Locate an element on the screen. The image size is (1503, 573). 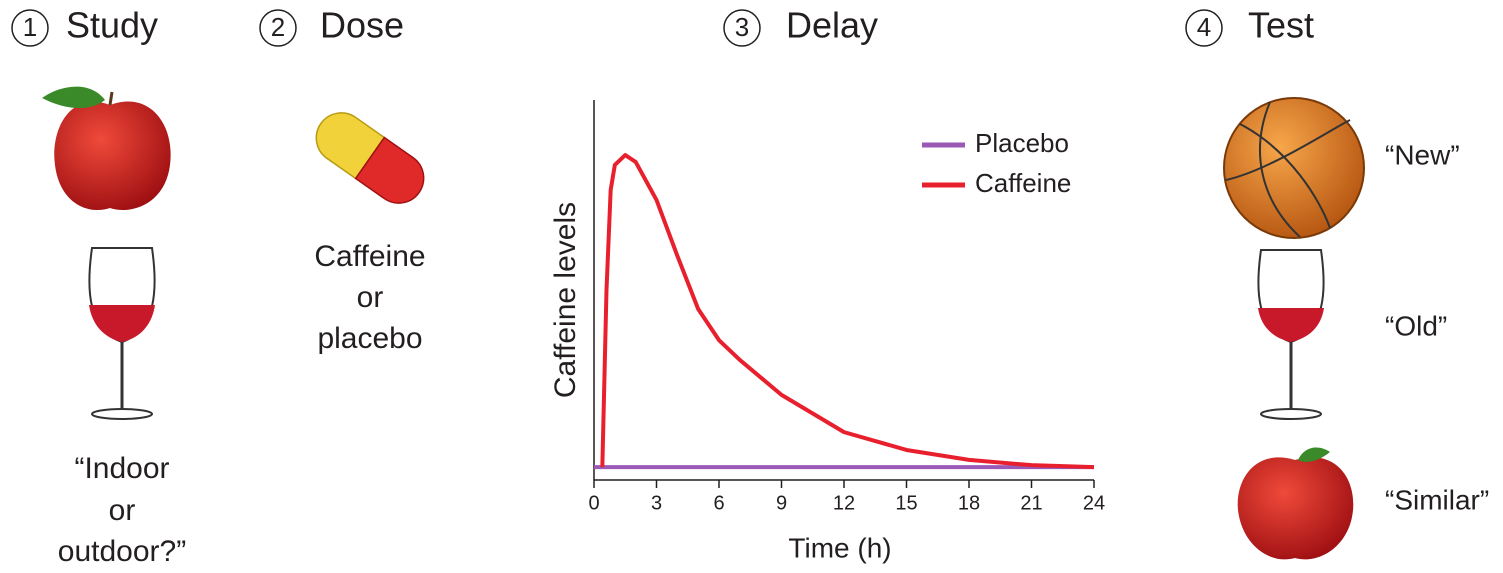
test-label: “New” is located at coordinates (1422, 154).